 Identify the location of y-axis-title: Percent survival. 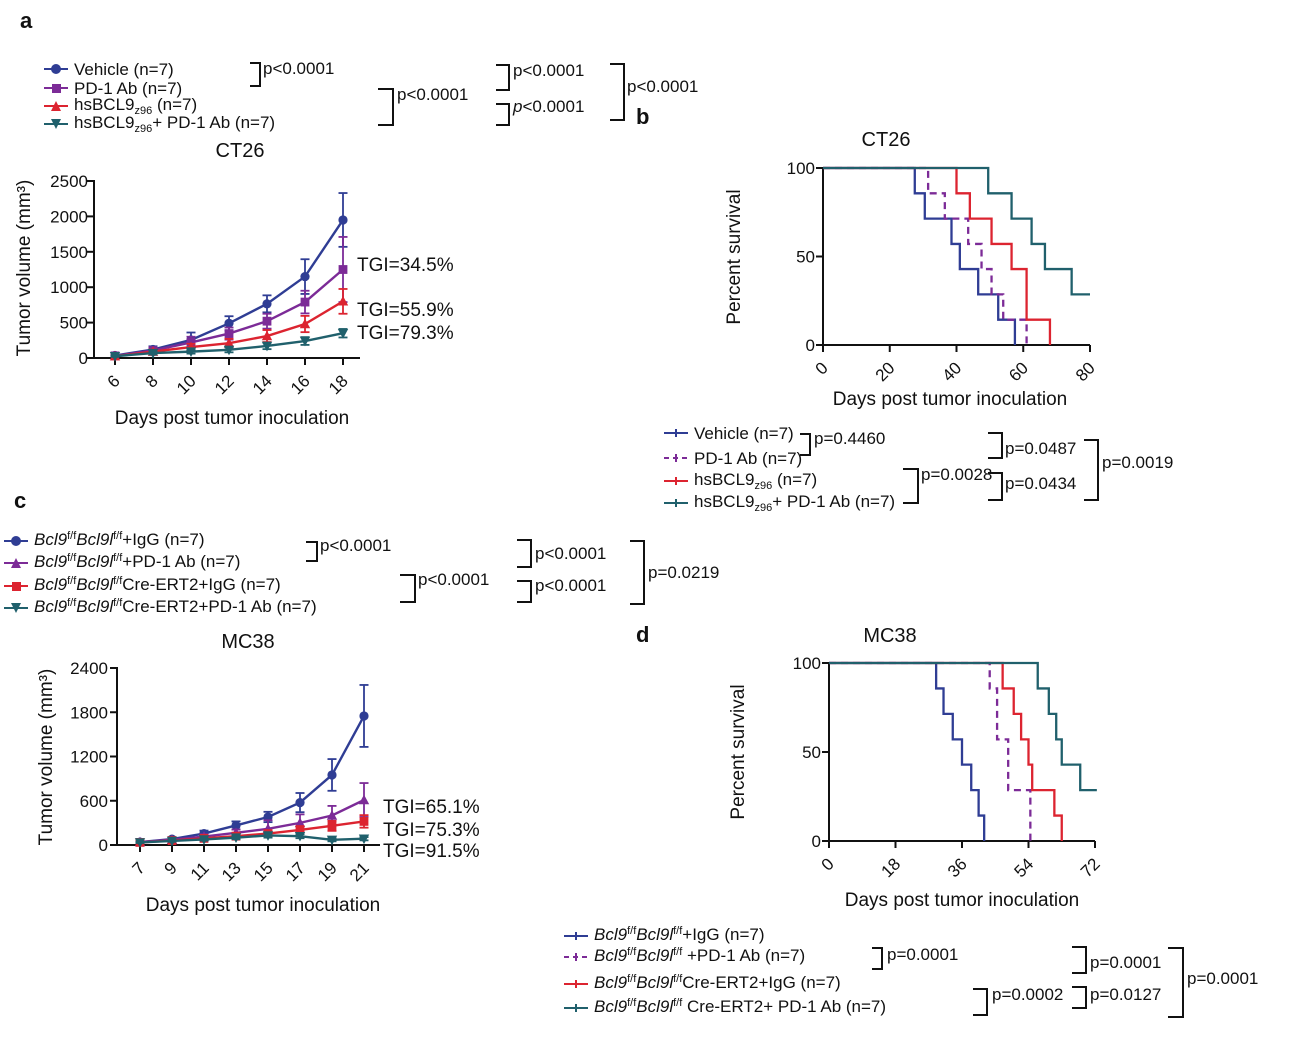
(738, 751).